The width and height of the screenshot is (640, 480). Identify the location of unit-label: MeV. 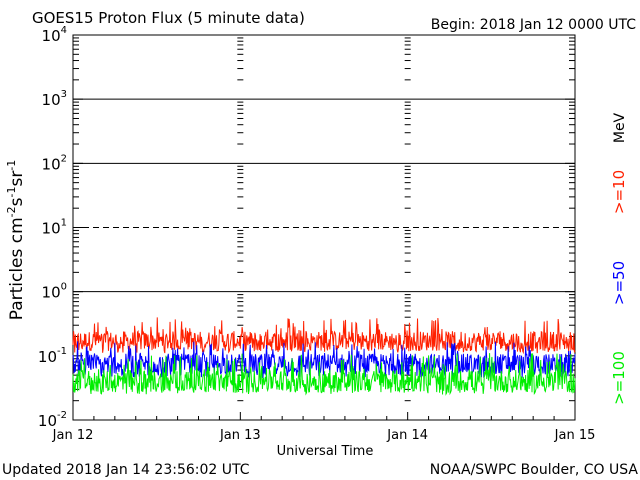
(620, 127).